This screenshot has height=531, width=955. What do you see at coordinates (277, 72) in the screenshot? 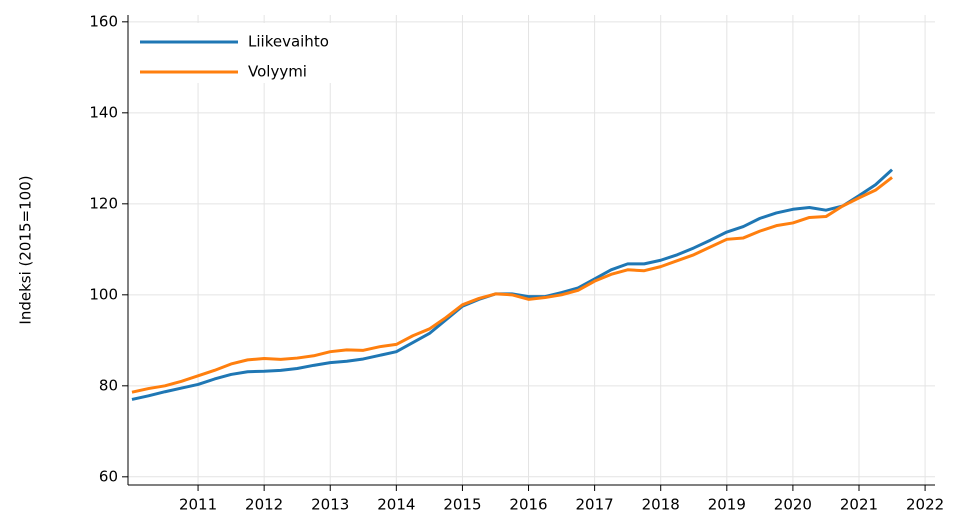
I see `legend-label: Volyymi` at bounding box center [277, 72].